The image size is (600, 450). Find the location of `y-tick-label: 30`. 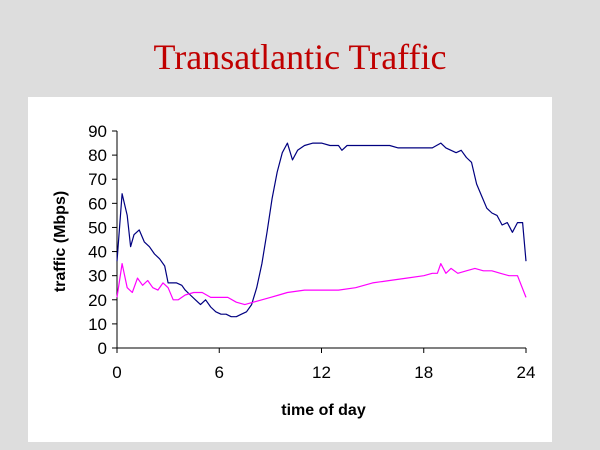

y-tick-label: 30 is located at coordinates (97, 276).